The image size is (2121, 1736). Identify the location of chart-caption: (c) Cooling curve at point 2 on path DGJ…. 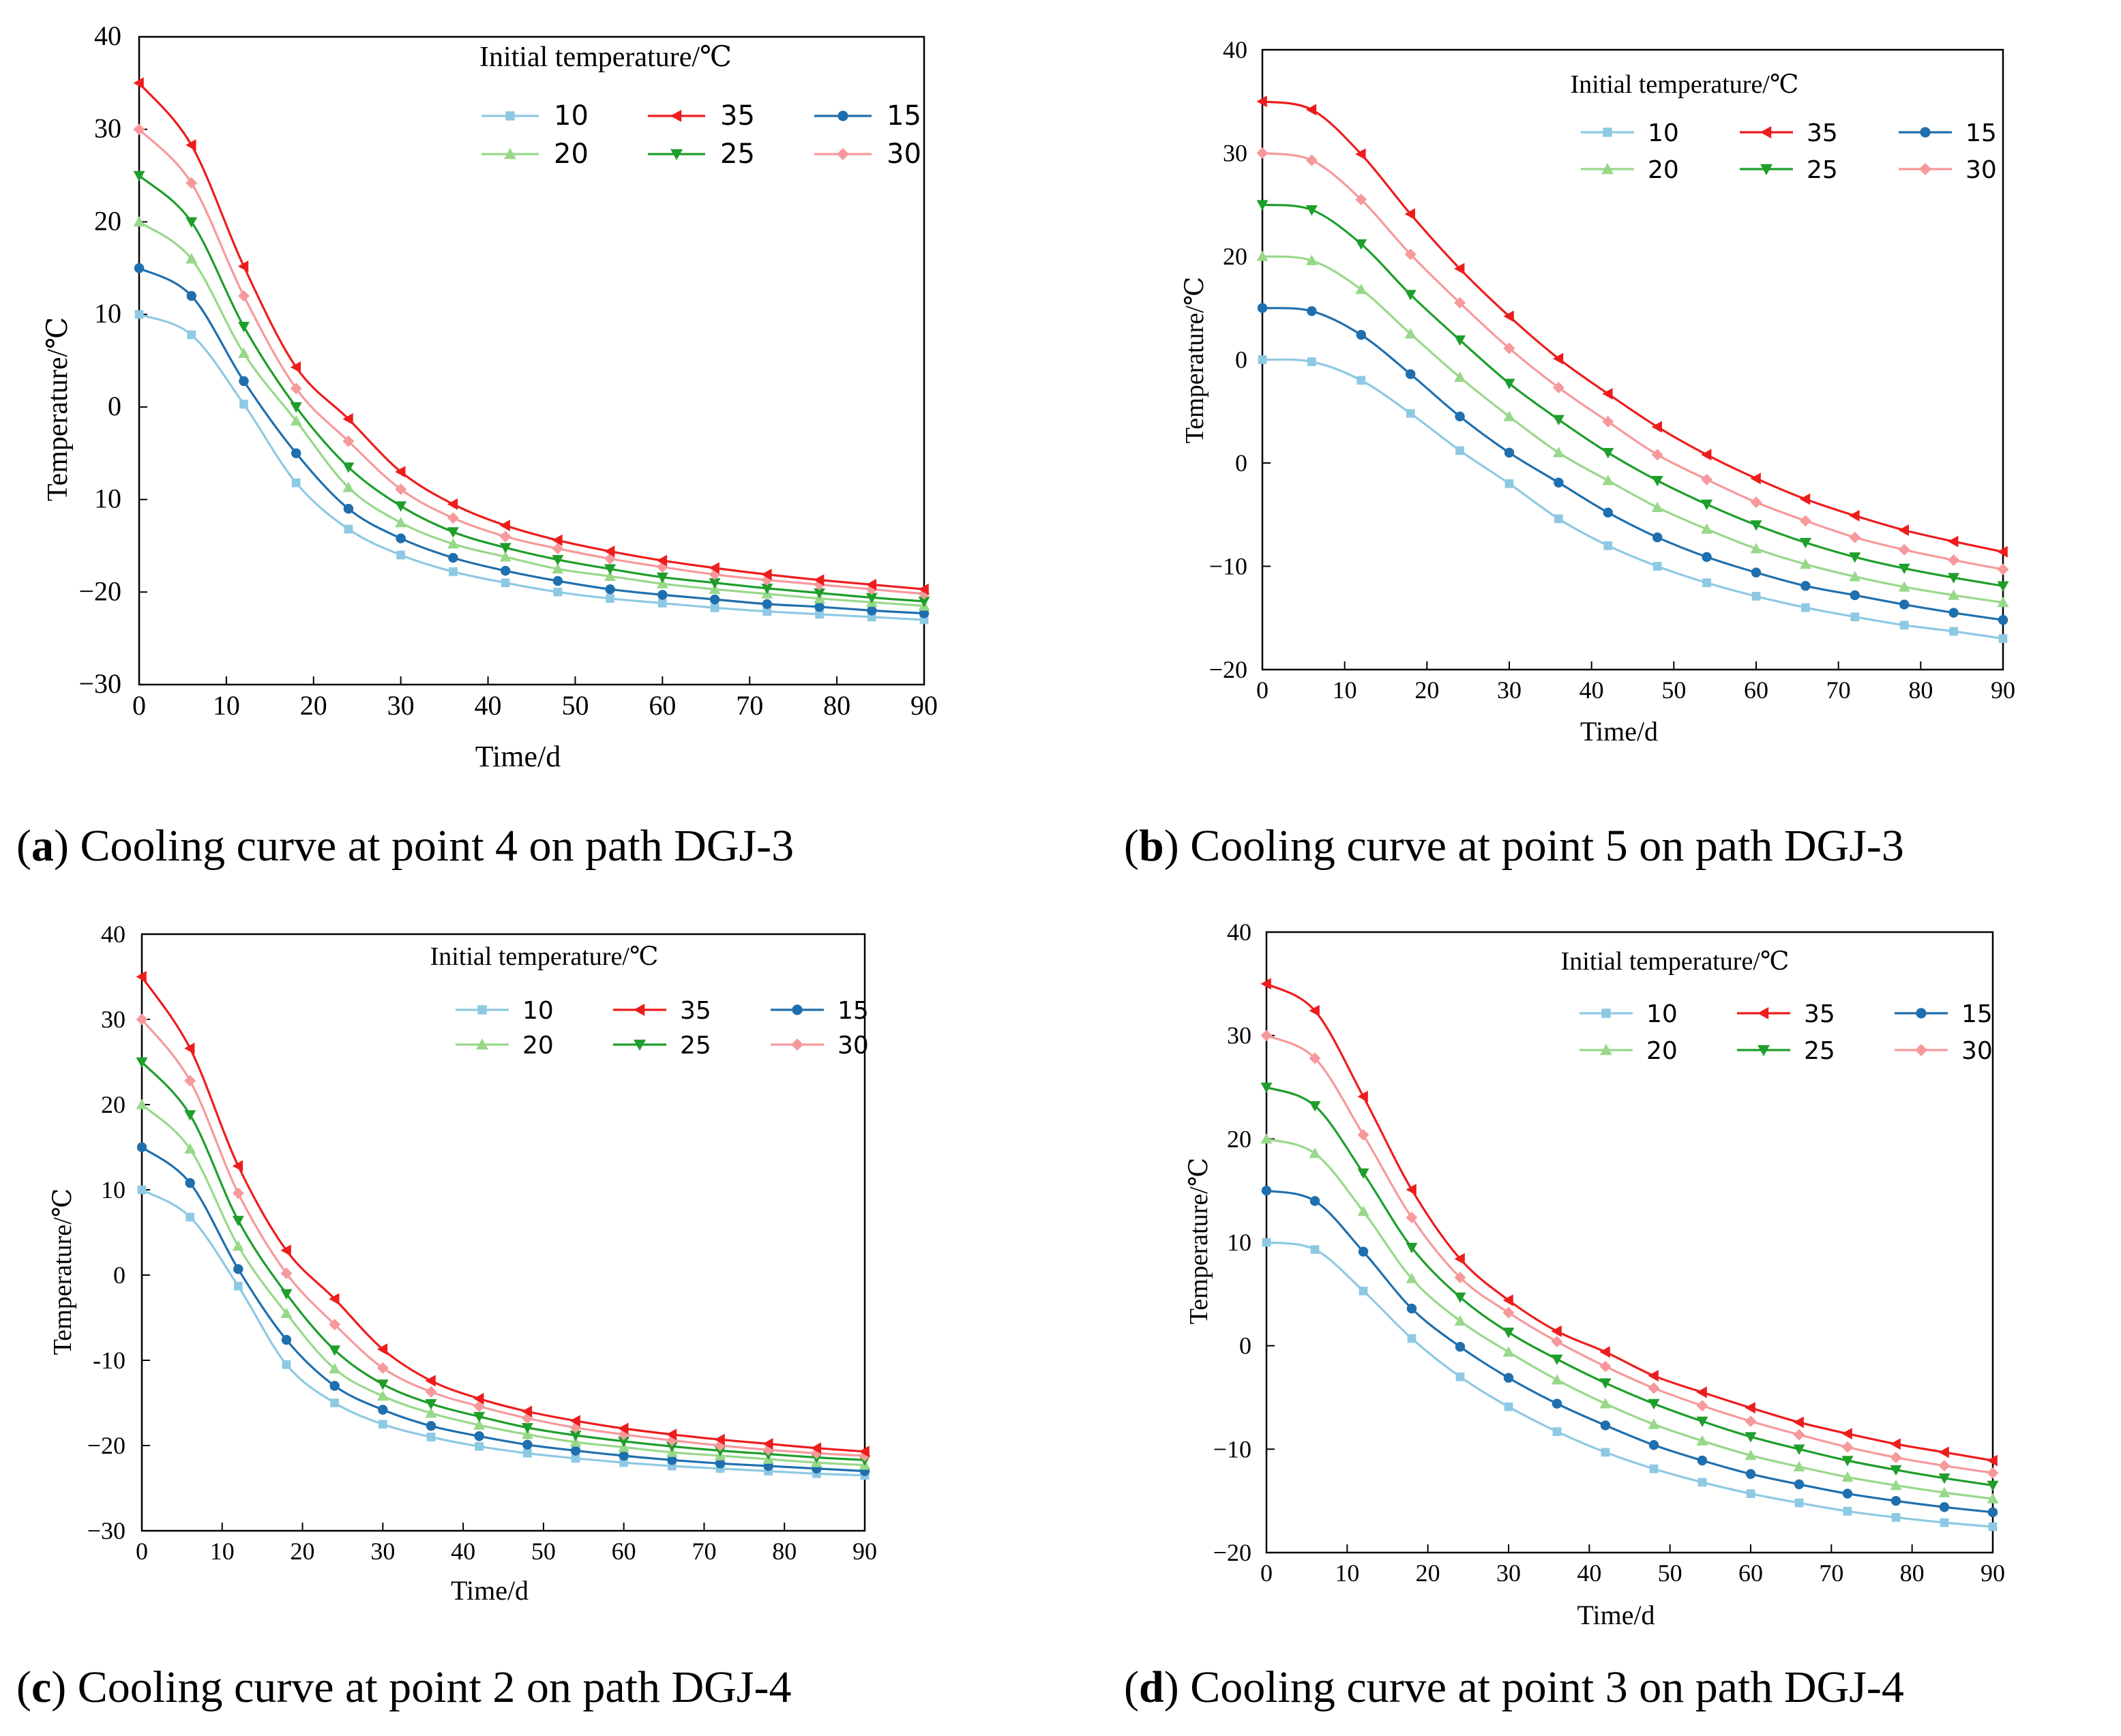
(404, 1687).